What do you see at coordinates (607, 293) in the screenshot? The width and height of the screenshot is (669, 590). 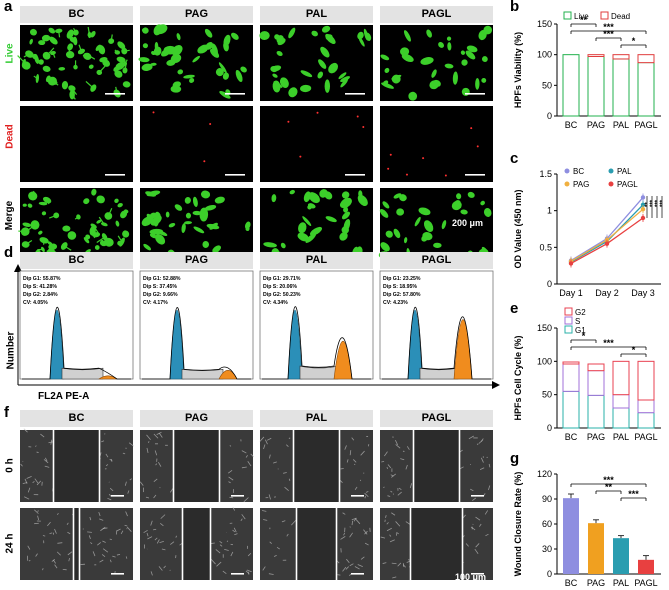 I see `x-tick-label: Day 2` at bounding box center [607, 293].